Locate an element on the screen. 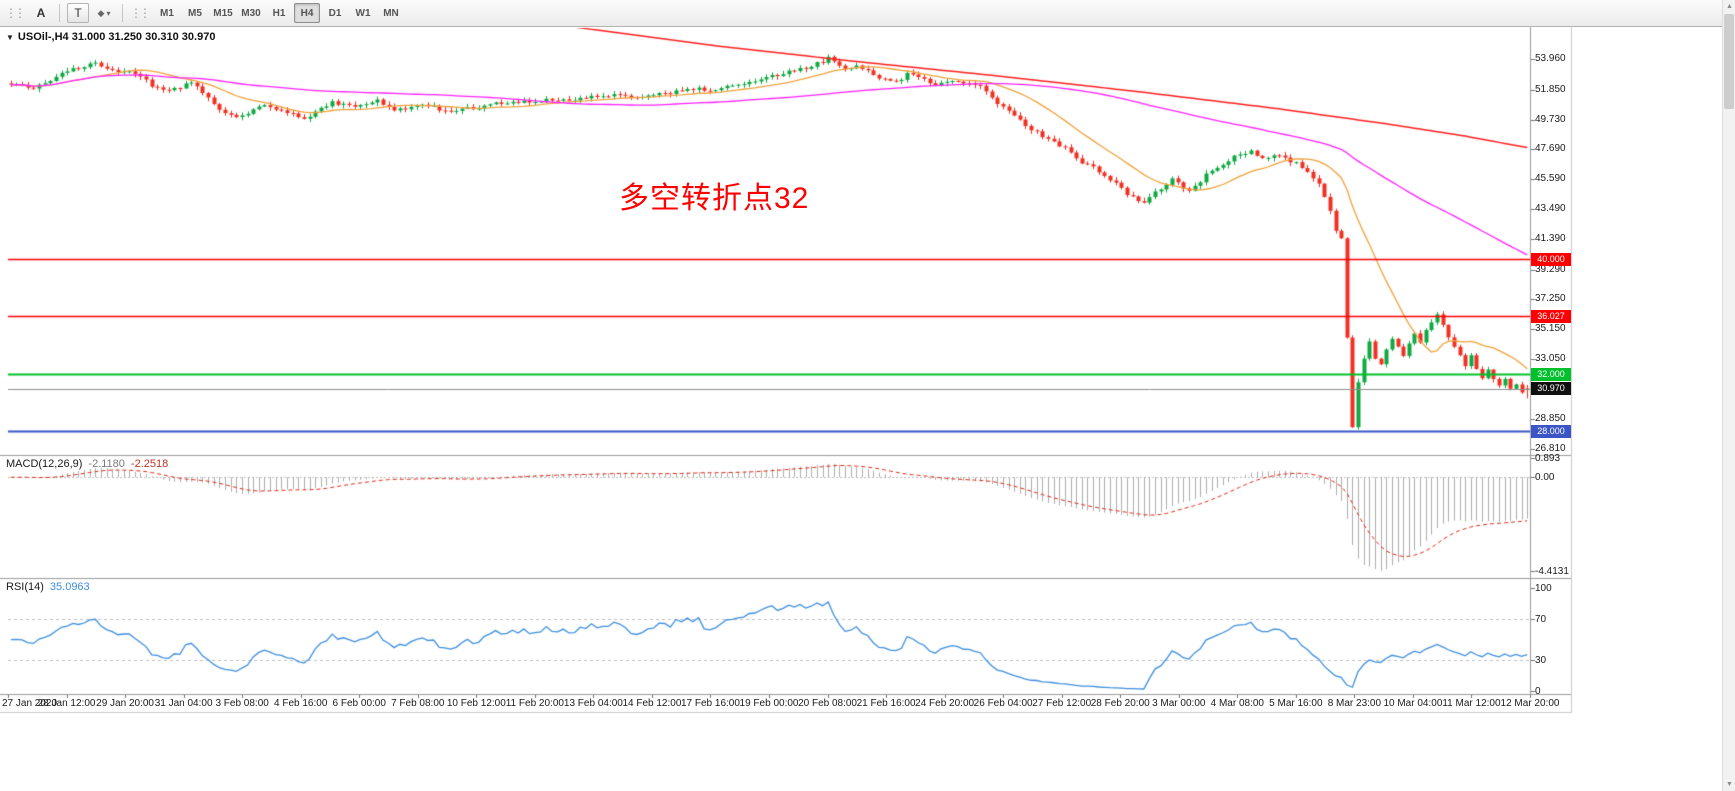 The width and height of the screenshot is (1735, 791). rsi-panel-header: RSI(14) 35.0963 is located at coordinates (48, 587).